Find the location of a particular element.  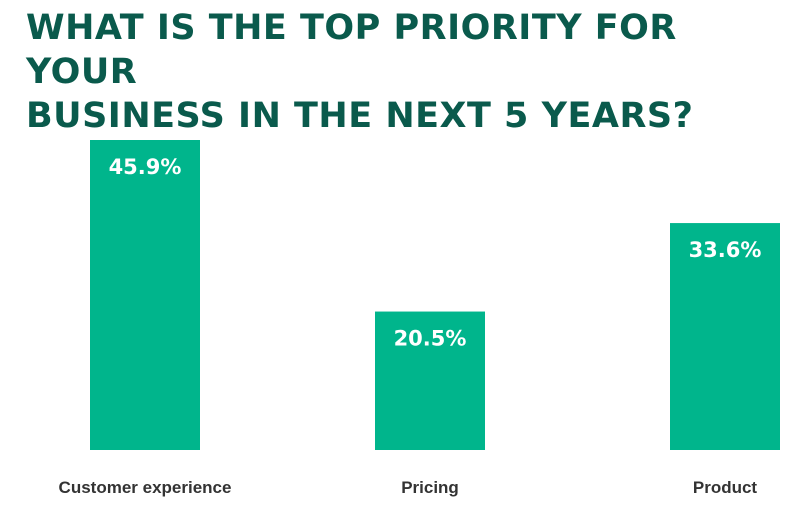

chart-title-line-2: BUSINESS IN THE NEXT 5 YEARS? is located at coordinates (360, 116).